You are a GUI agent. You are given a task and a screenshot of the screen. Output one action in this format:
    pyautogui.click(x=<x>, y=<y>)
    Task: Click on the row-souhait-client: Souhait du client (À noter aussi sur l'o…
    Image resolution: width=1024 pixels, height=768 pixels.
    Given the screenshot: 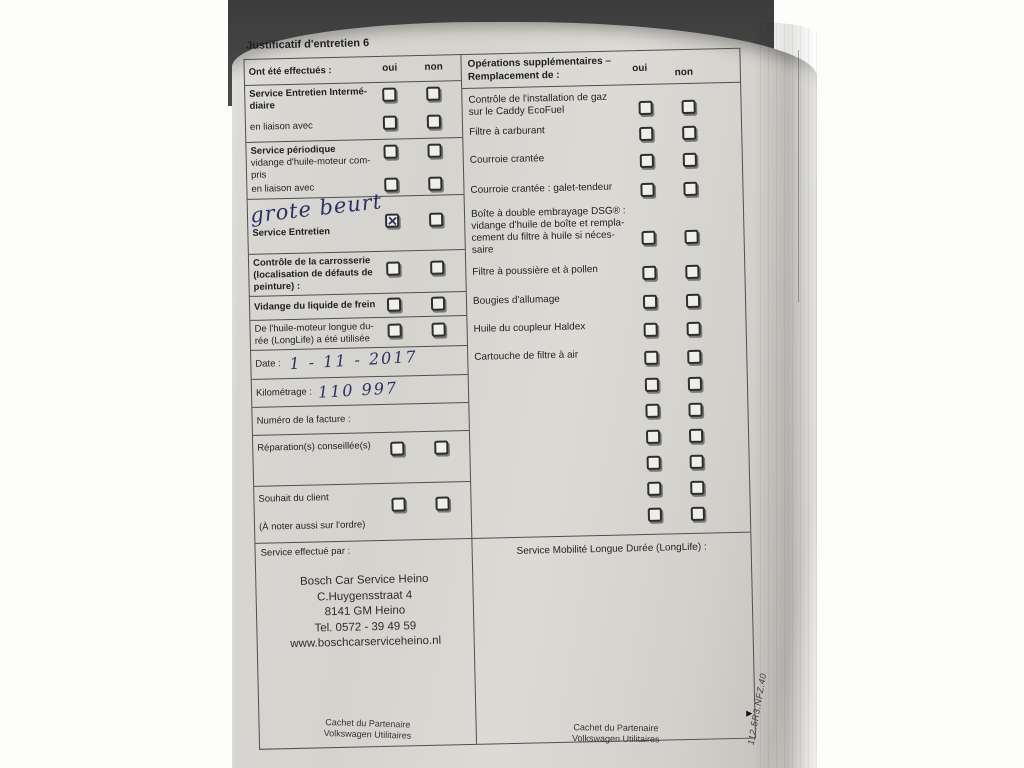 What is the action you would take?
    pyautogui.click(x=362, y=512)
    